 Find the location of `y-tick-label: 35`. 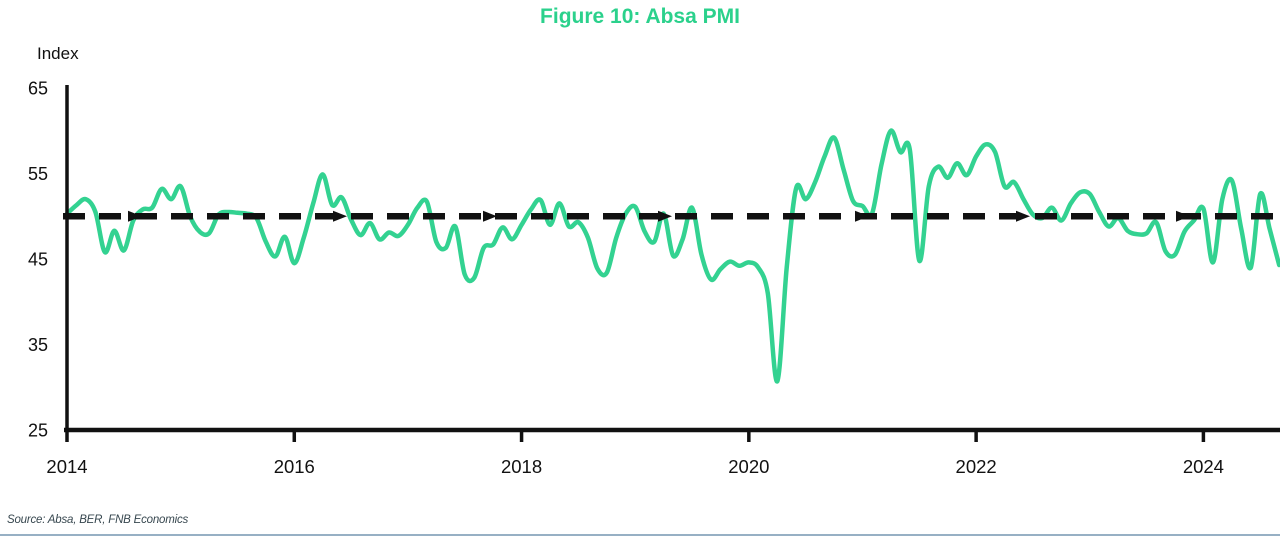

y-tick-label: 35 is located at coordinates (38, 345).